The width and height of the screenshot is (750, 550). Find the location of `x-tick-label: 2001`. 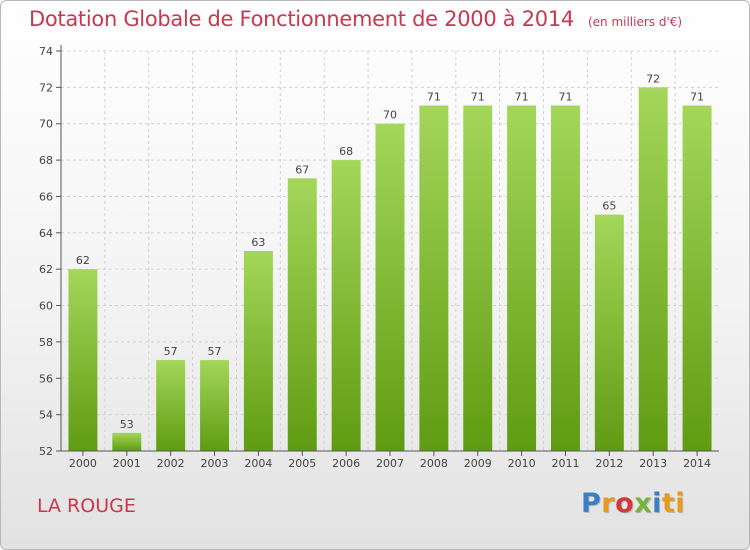

x-tick-label: 2001 is located at coordinates (127, 463).